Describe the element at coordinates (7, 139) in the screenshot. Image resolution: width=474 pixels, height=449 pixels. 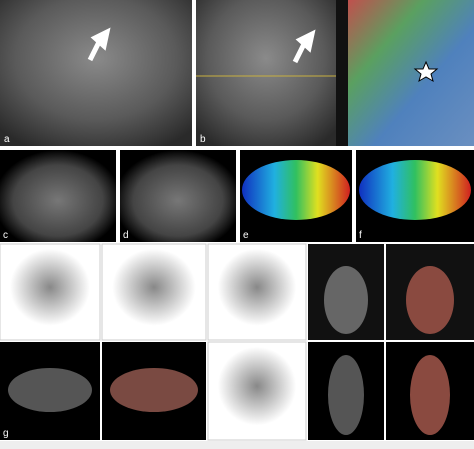
I see `panel-label: a` at that location.